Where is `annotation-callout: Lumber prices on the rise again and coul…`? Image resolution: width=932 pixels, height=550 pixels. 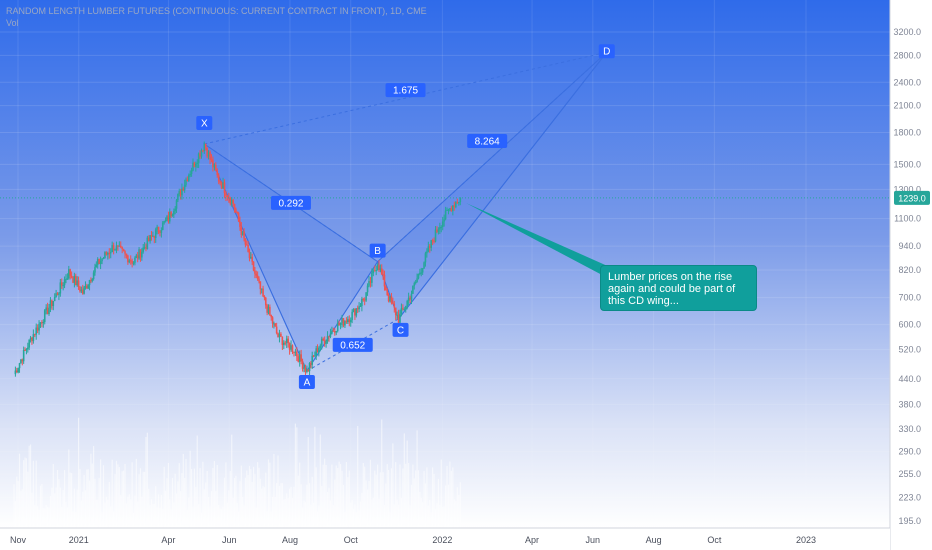 annotation-callout: Lumber prices on the rise again and coul… is located at coordinates (678, 288).